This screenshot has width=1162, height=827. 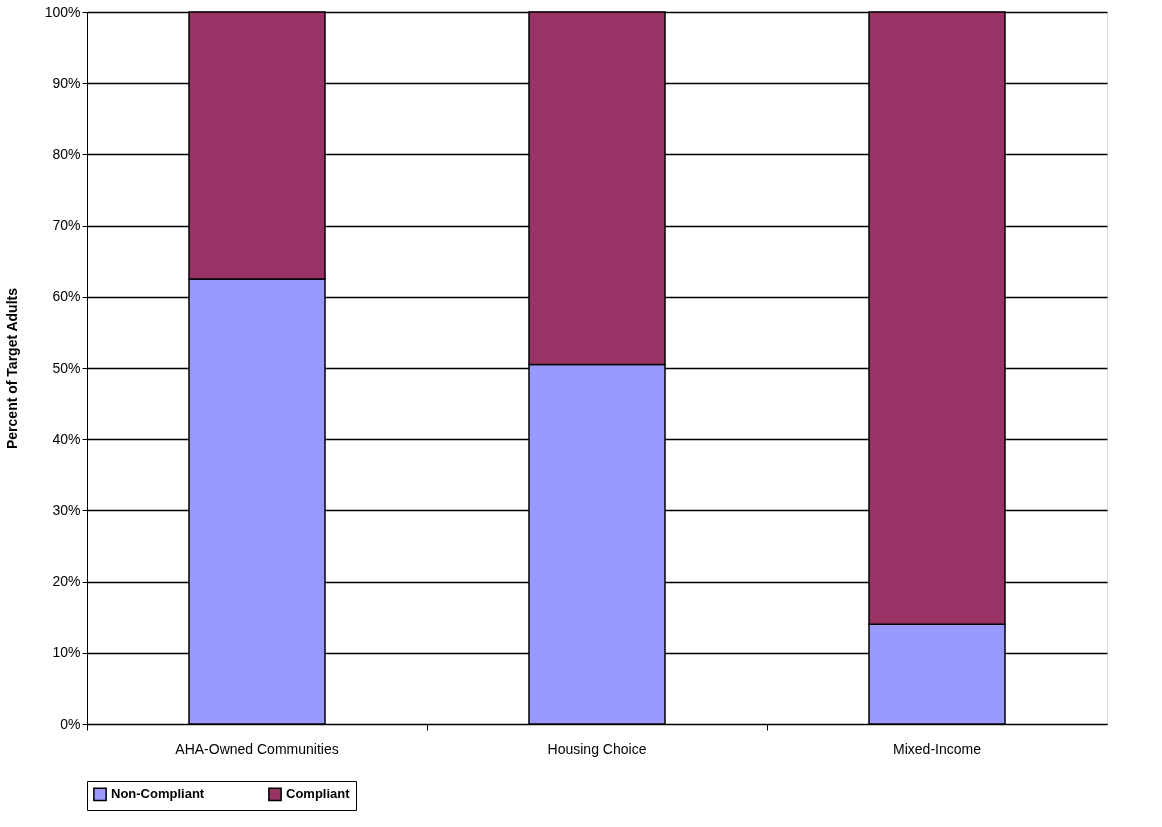 I want to click on y-tick-label: 10%, so click(x=66, y=652).